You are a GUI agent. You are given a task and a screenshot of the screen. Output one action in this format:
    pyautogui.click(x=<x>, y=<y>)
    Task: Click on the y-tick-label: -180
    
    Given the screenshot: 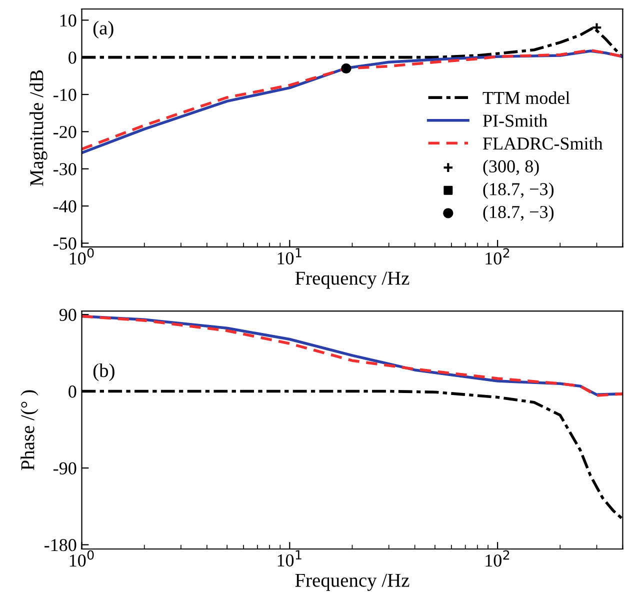 What is the action you would take?
    pyautogui.click(x=60, y=545)
    